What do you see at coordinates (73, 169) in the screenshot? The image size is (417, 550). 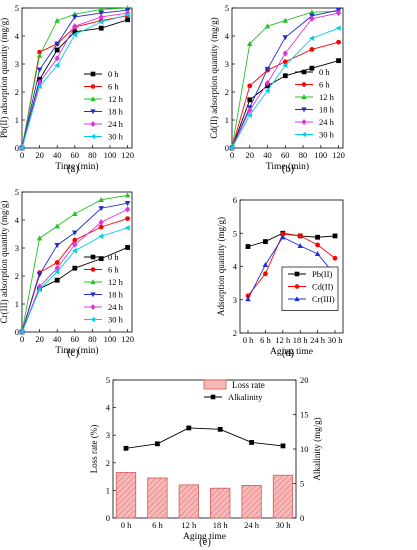 I see `panel-label: (a)` at bounding box center [73, 169].